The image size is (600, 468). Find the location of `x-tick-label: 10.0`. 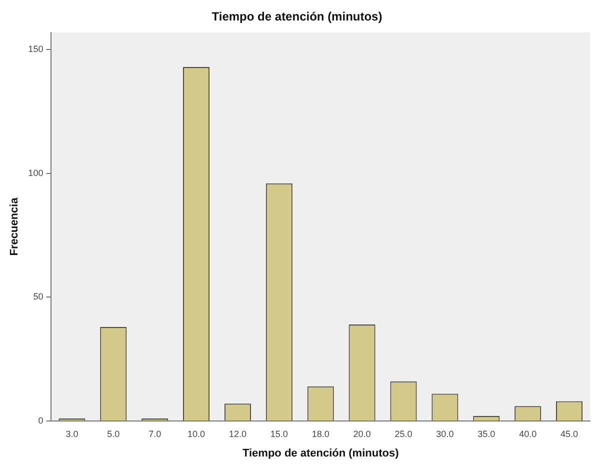

x-tick-label: 10.0 is located at coordinates (197, 433).